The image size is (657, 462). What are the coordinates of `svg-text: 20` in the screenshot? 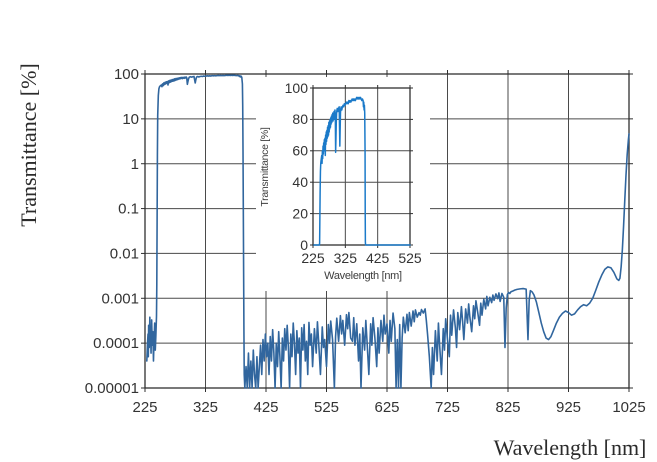 It's located at (300, 213).